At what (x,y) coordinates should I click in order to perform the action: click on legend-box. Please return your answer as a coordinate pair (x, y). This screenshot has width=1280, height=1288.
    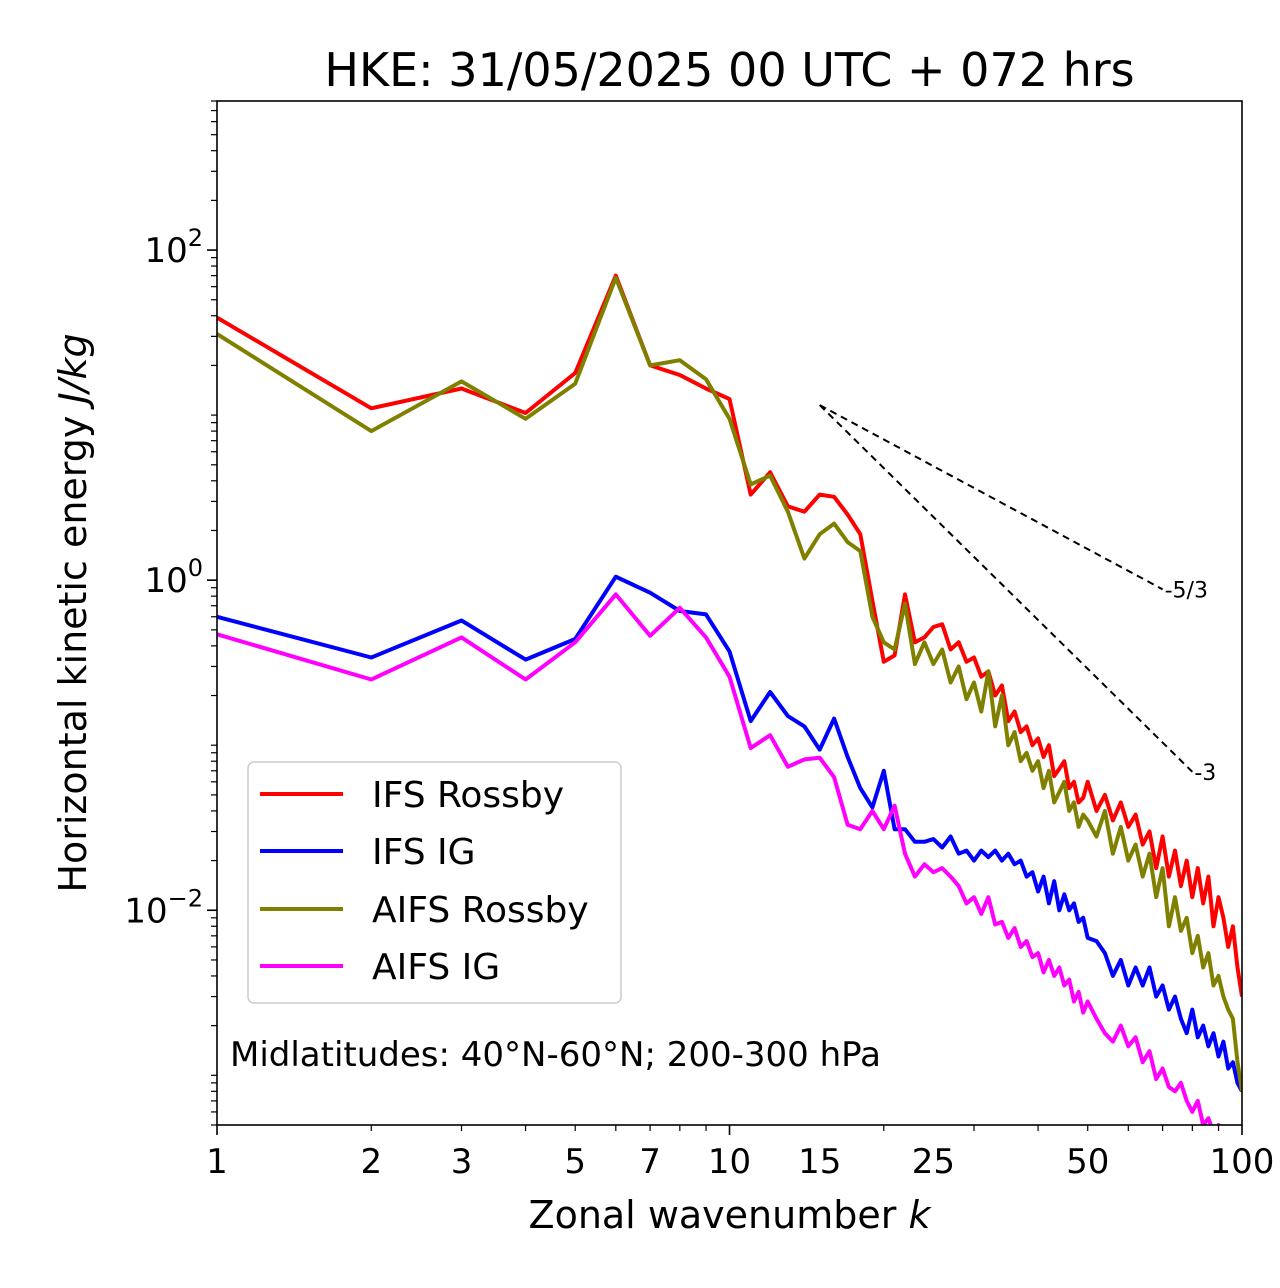
    Looking at the image, I should click on (434, 882).